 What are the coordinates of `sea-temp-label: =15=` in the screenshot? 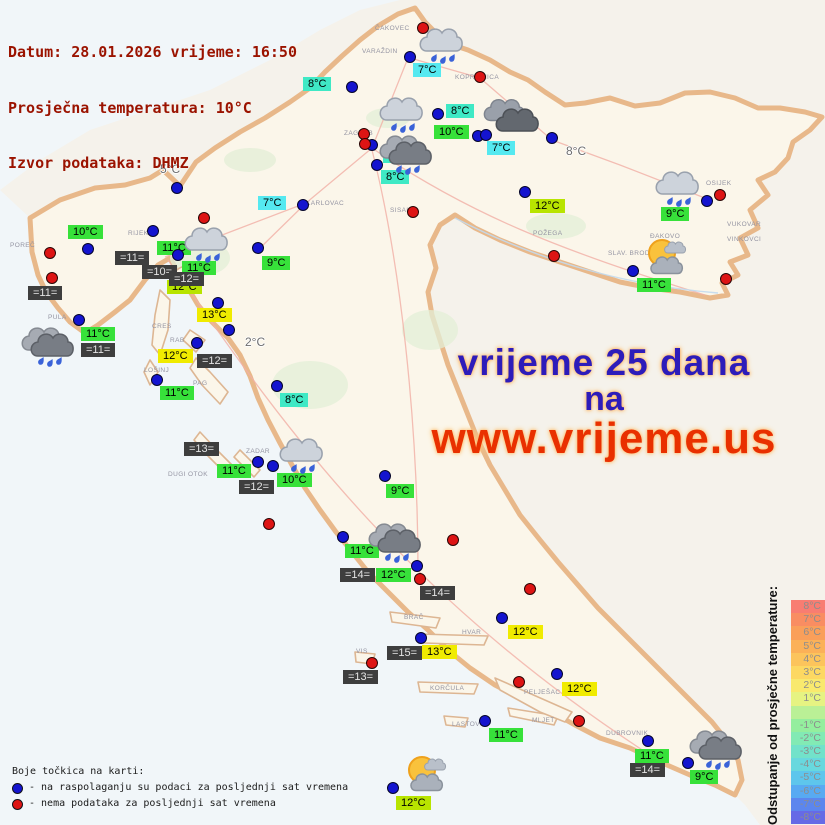 It's located at (405, 653).